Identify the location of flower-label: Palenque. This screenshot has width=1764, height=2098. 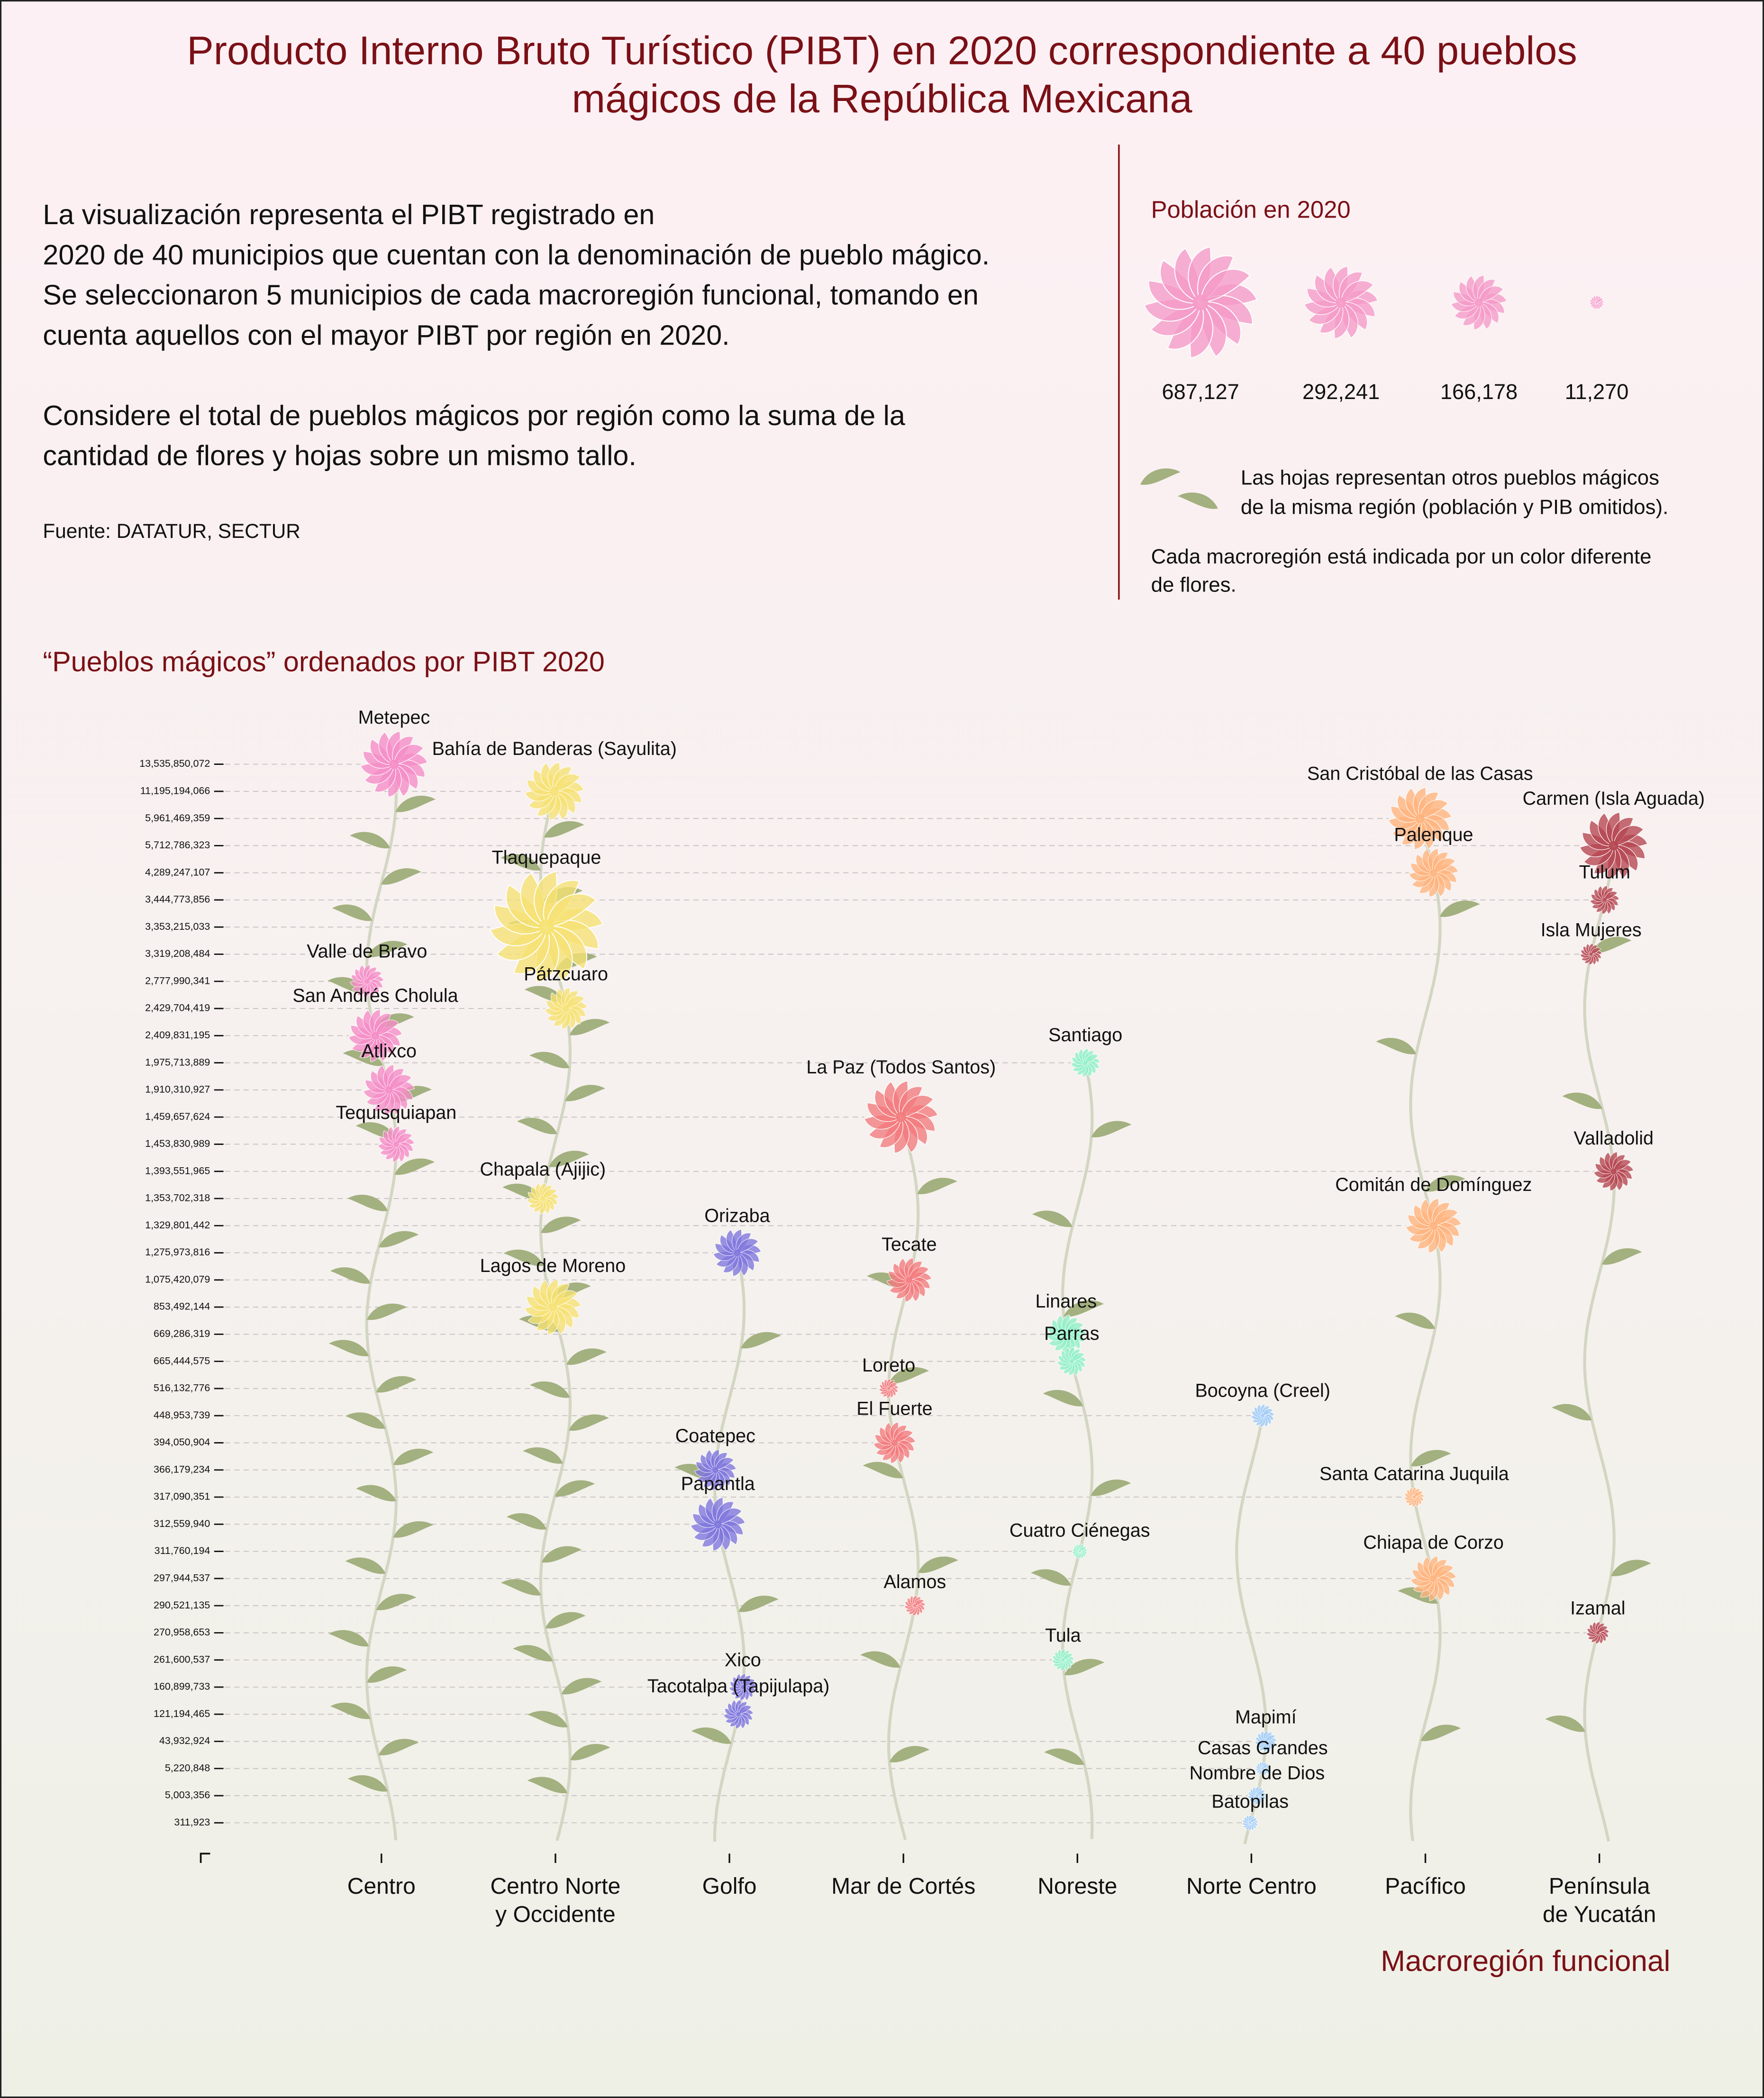
(1433, 835).